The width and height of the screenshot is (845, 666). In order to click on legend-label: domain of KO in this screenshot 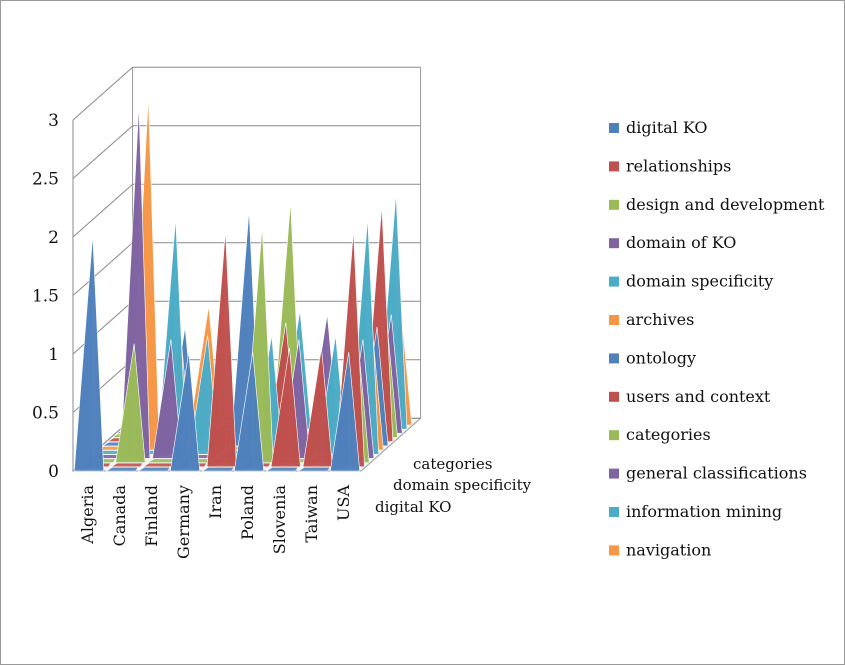, I will do `click(681, 242)`.